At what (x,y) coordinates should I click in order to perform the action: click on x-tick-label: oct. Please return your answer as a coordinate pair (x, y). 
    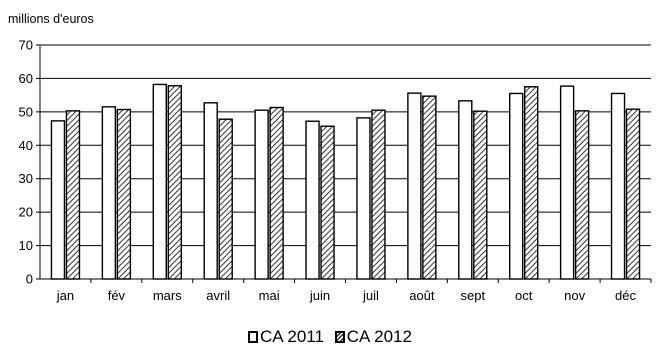
    Looking at the image, I should click on (524, 295).